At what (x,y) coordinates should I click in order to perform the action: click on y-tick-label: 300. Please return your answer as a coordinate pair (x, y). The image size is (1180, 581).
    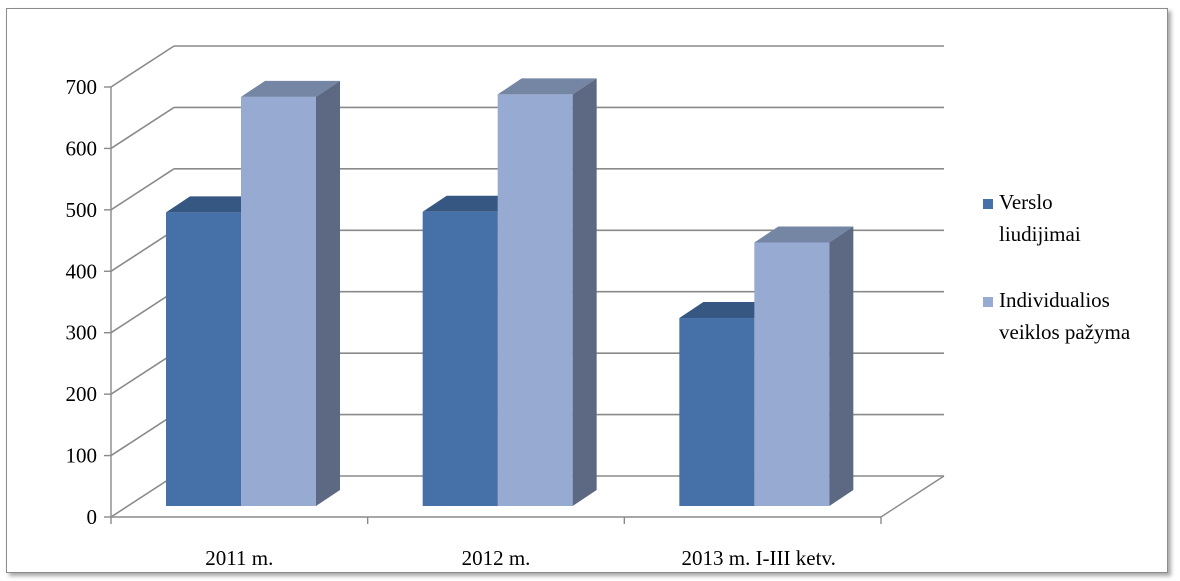
    Looking at the image, I should click on (82, 333).